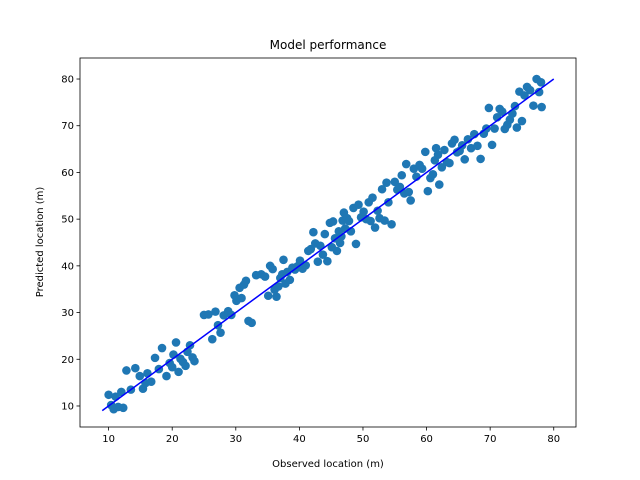 The image size is (640, 480). I want to click on x-tick-label: 80, so click(553, 439).